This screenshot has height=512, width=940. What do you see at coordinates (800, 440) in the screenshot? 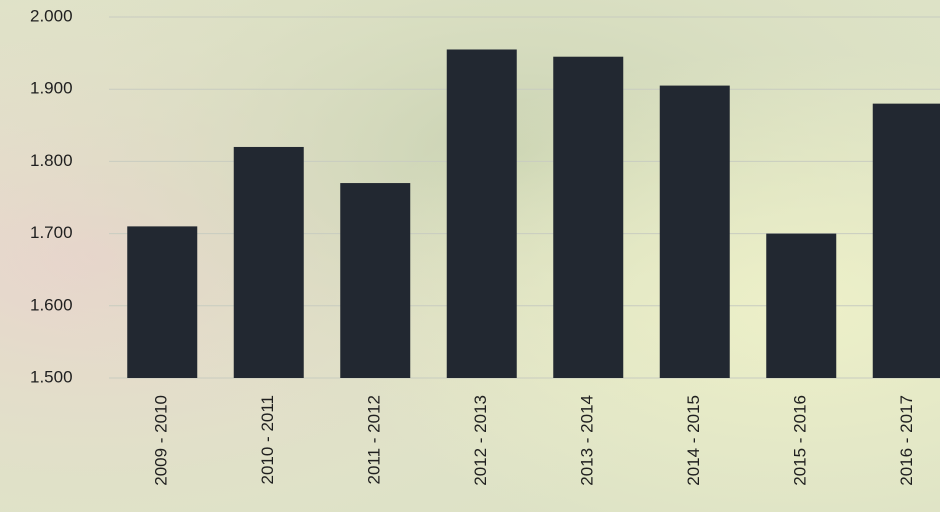
I see `x-tick-label: 2015 - 2016` at bounding box center [800, 440].